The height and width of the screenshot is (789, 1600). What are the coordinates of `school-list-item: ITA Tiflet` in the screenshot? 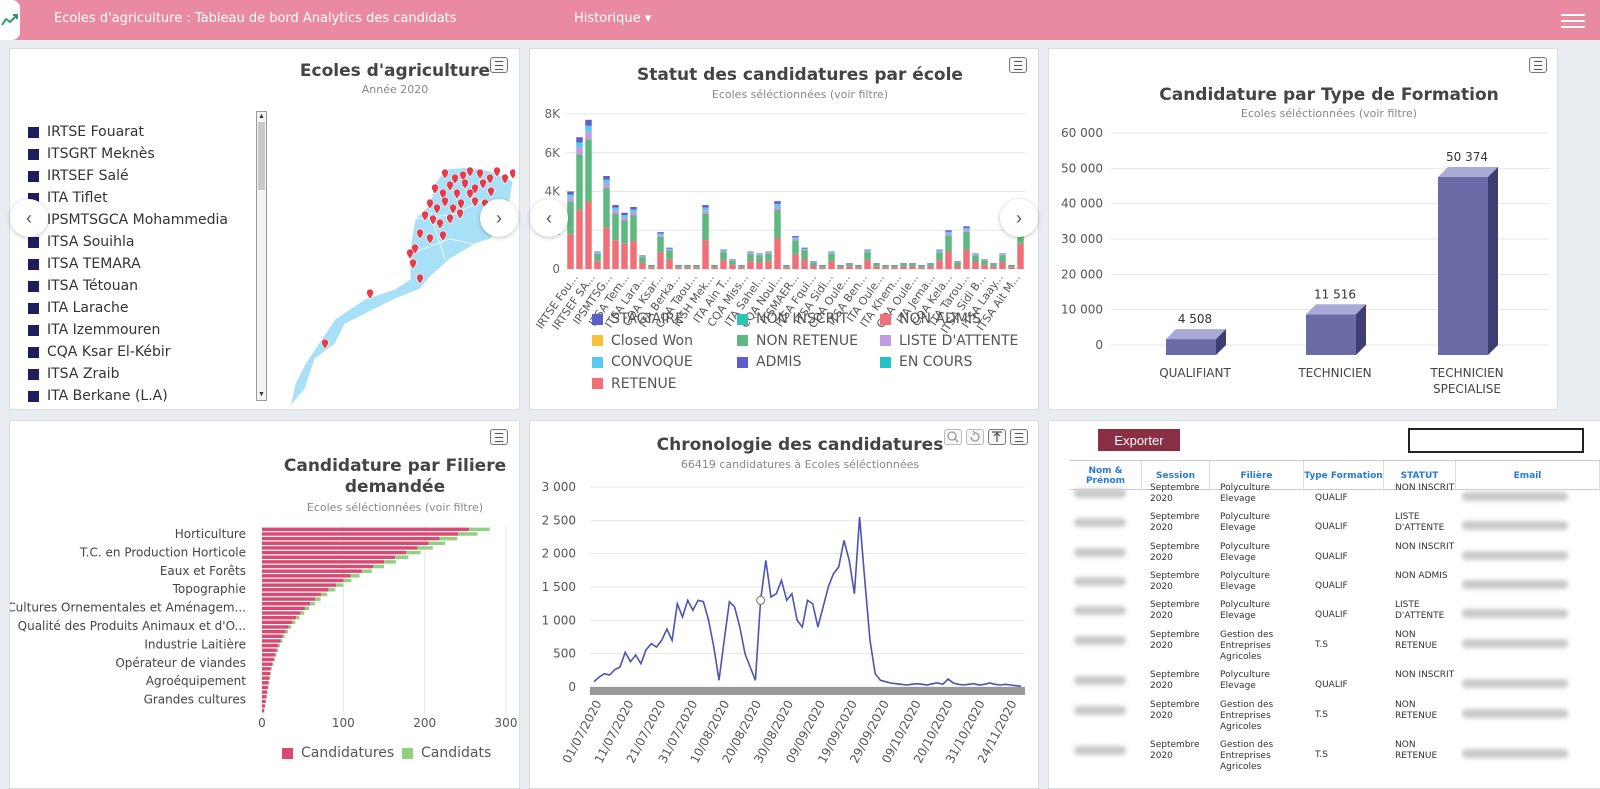 It's located at (145, 198).